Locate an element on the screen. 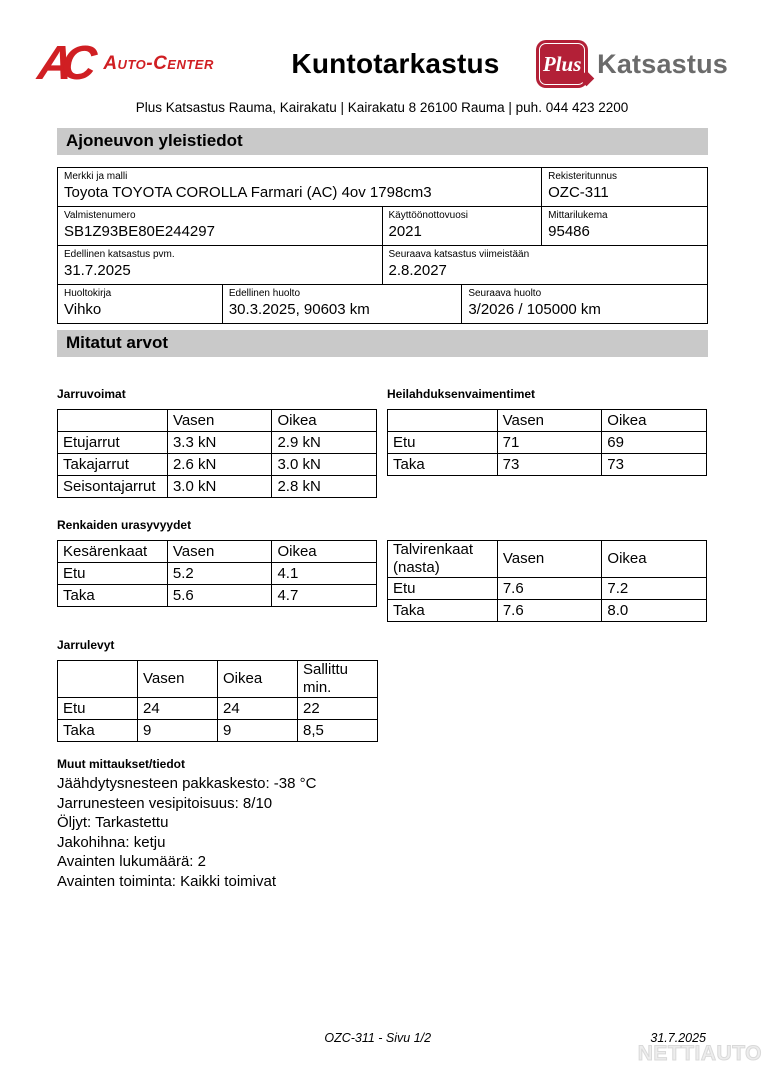  field-label: Seuraava huolto is located at coordinates (505, 293).